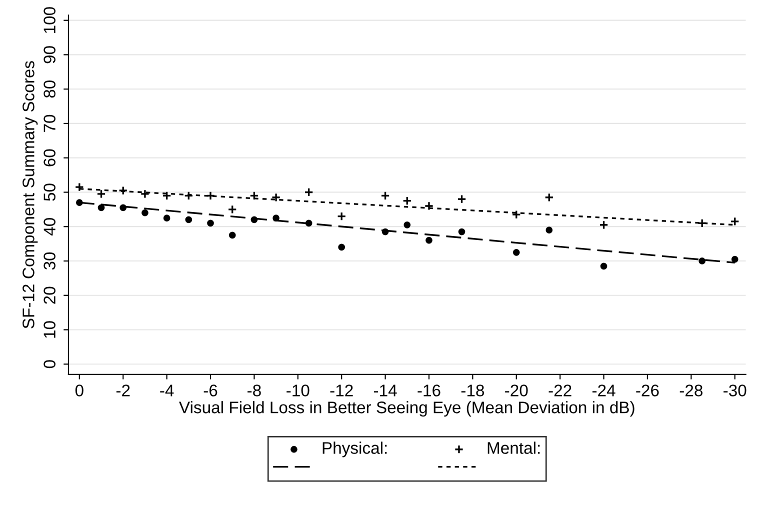  I want to click on y-tick-label: 60, so click(50, 157).